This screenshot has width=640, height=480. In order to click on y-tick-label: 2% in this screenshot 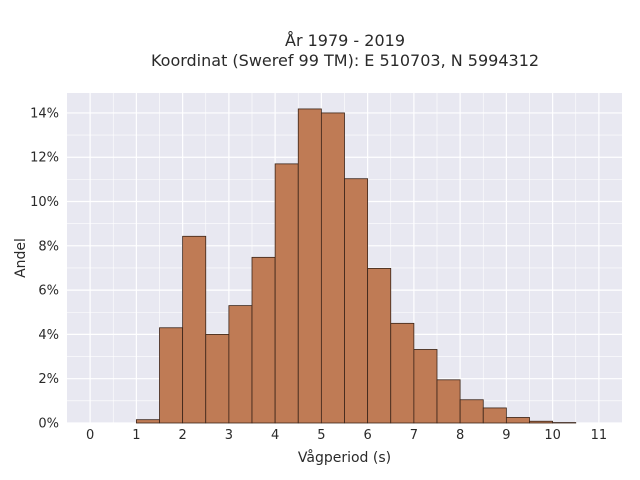, I will do `click(48, 379)`.